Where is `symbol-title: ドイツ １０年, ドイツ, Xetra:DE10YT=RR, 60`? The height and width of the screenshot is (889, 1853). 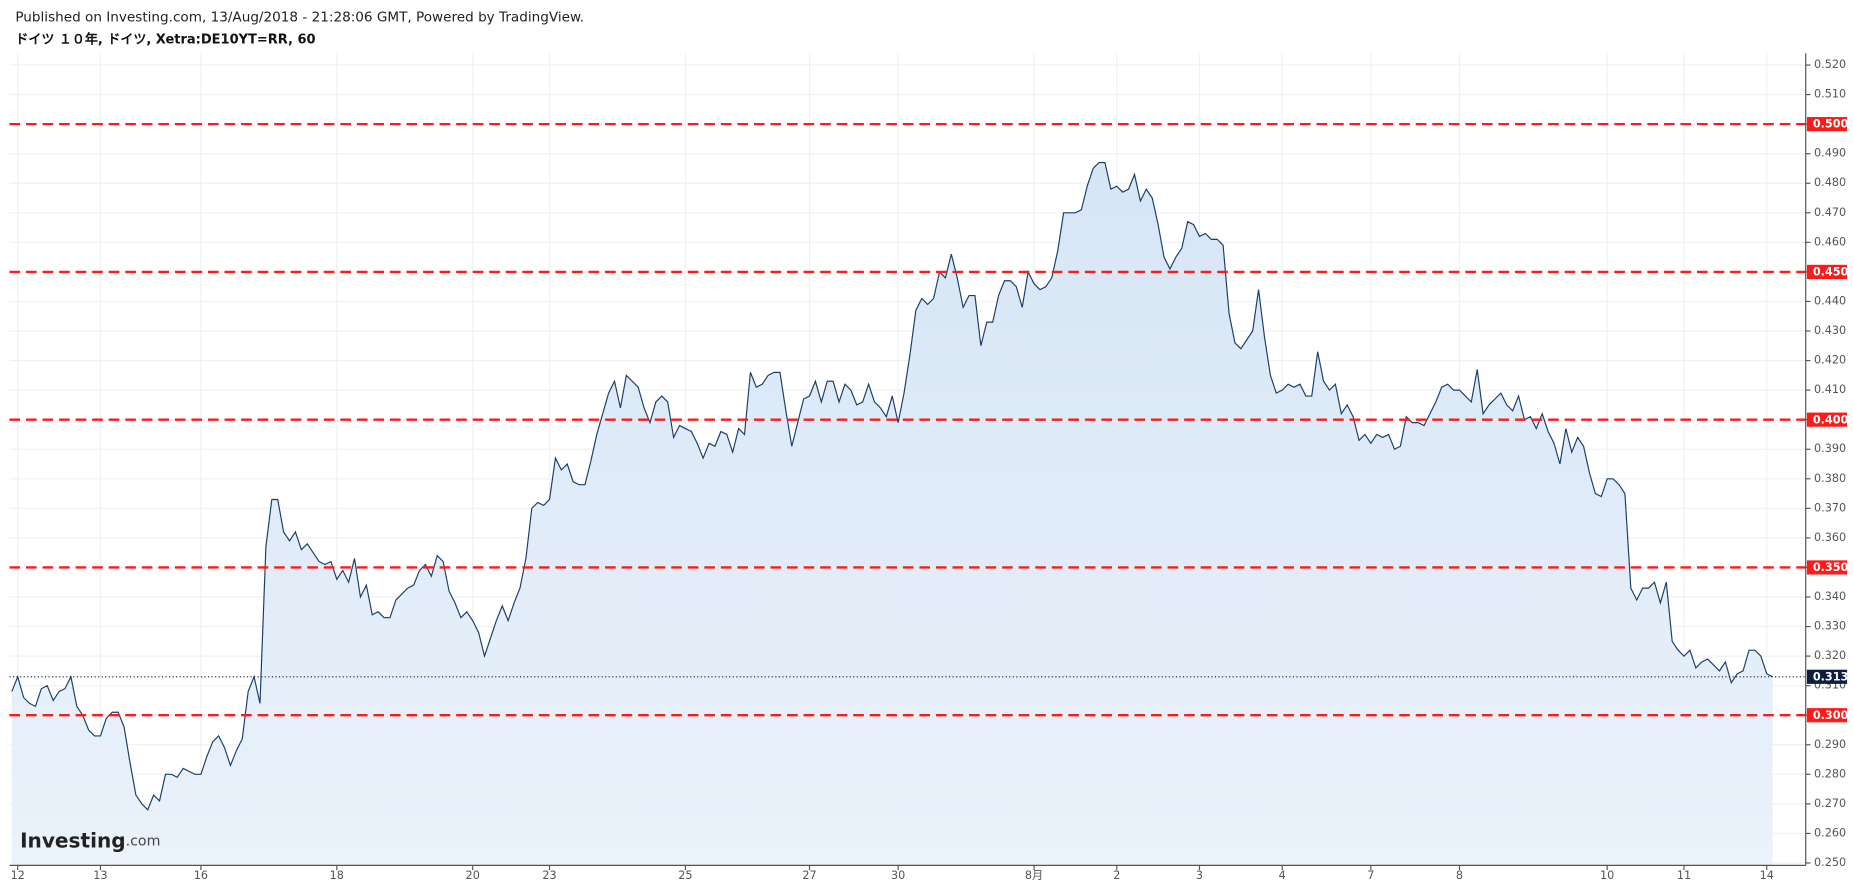
symbol-title: ドイツ １０年, ドイツ, Xetra:DE10YT=RR, 60 is located at coordinates (165, 40).